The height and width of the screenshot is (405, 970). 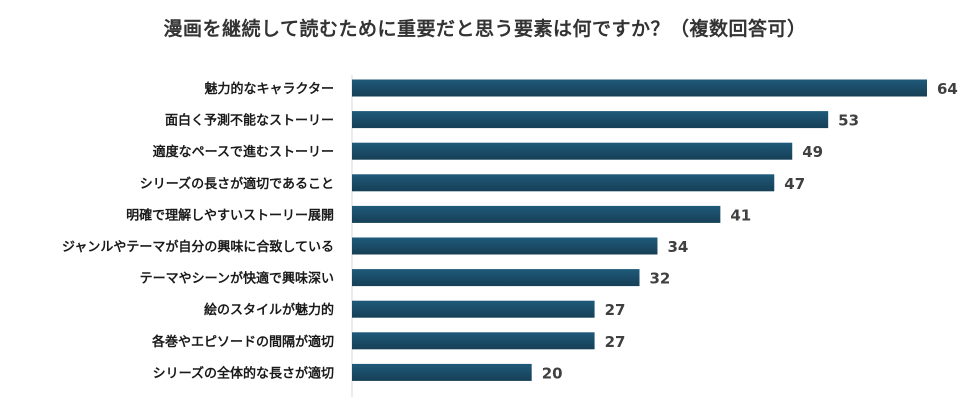 What do you see at coordinates (485, 29) in the screenshot?
I see `chart-title: 漫画を継続して読むために重要だと思う要素は何ですか？（複数回答可）` at bounding box center [485, 29].